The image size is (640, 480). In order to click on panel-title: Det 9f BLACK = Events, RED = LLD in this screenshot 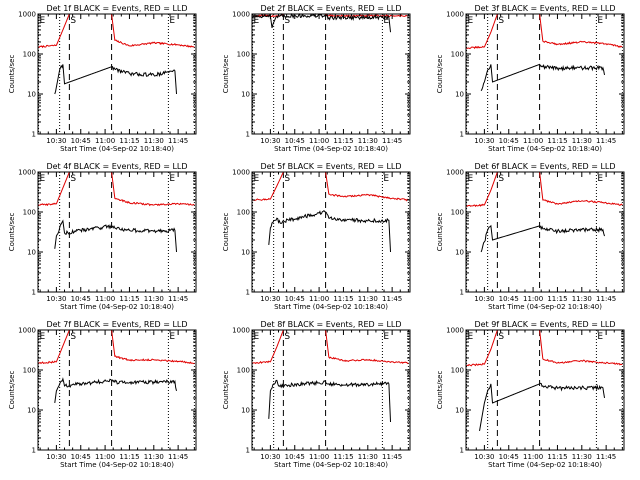, I will do `click(544, 324)`.